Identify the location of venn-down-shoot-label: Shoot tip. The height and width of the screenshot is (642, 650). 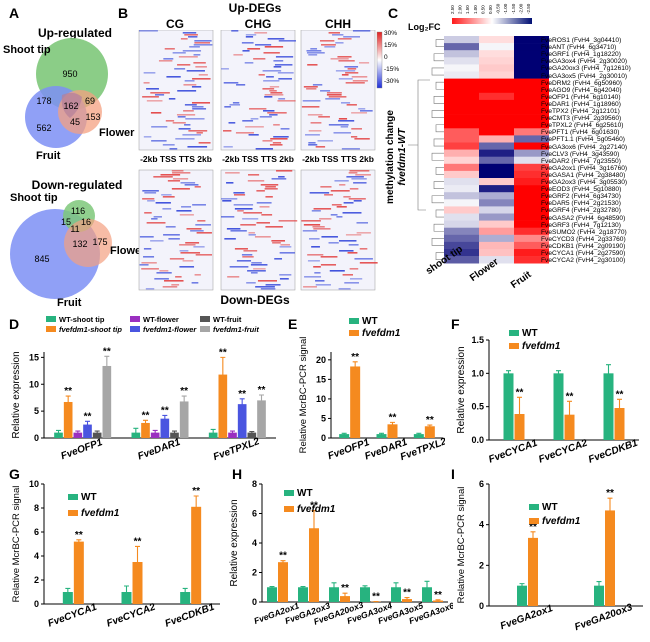
(34, 198).